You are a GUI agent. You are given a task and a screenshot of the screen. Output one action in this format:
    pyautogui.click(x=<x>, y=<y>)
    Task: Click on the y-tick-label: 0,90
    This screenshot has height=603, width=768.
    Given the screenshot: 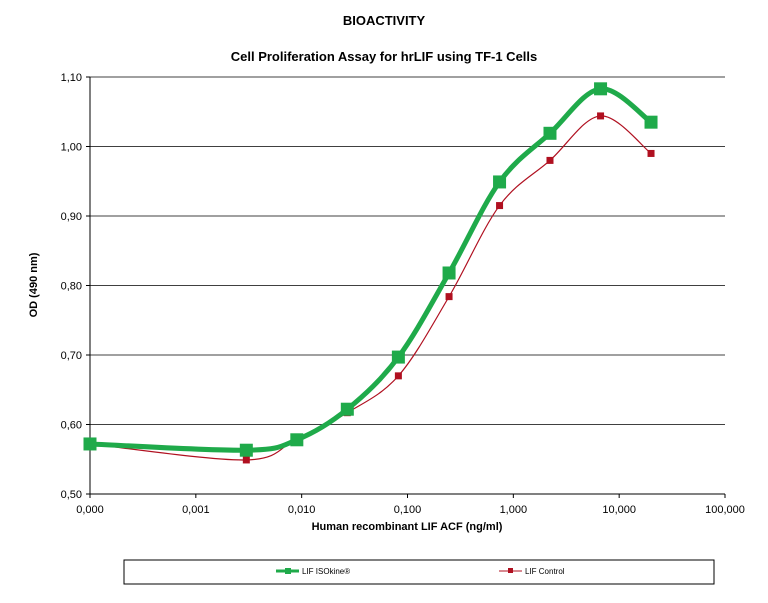 What is the action you would take?
    pyautogui.click(x=71, y=217)
    